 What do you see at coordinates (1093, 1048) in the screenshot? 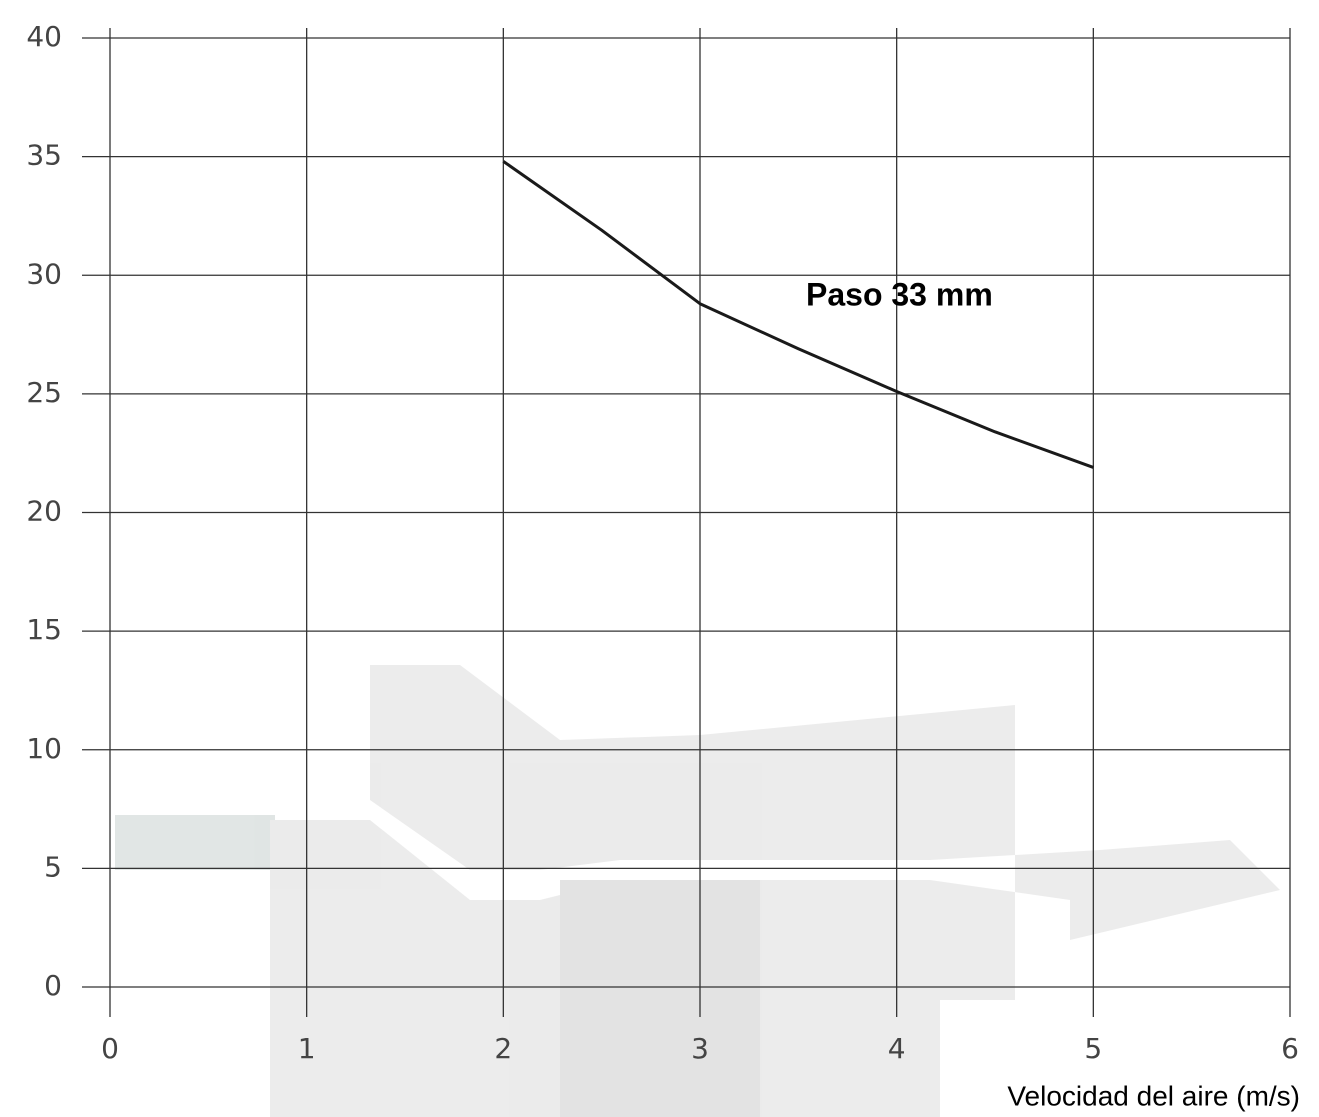
I see `x-tick-label: 5` at bounding box center [1093, 1048].